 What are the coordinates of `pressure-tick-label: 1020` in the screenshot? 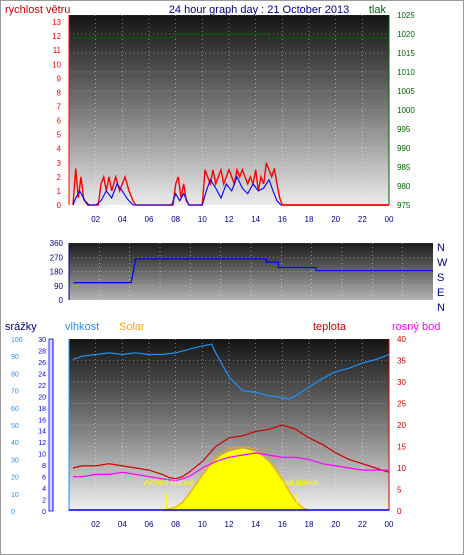 It's located at (406, 34).